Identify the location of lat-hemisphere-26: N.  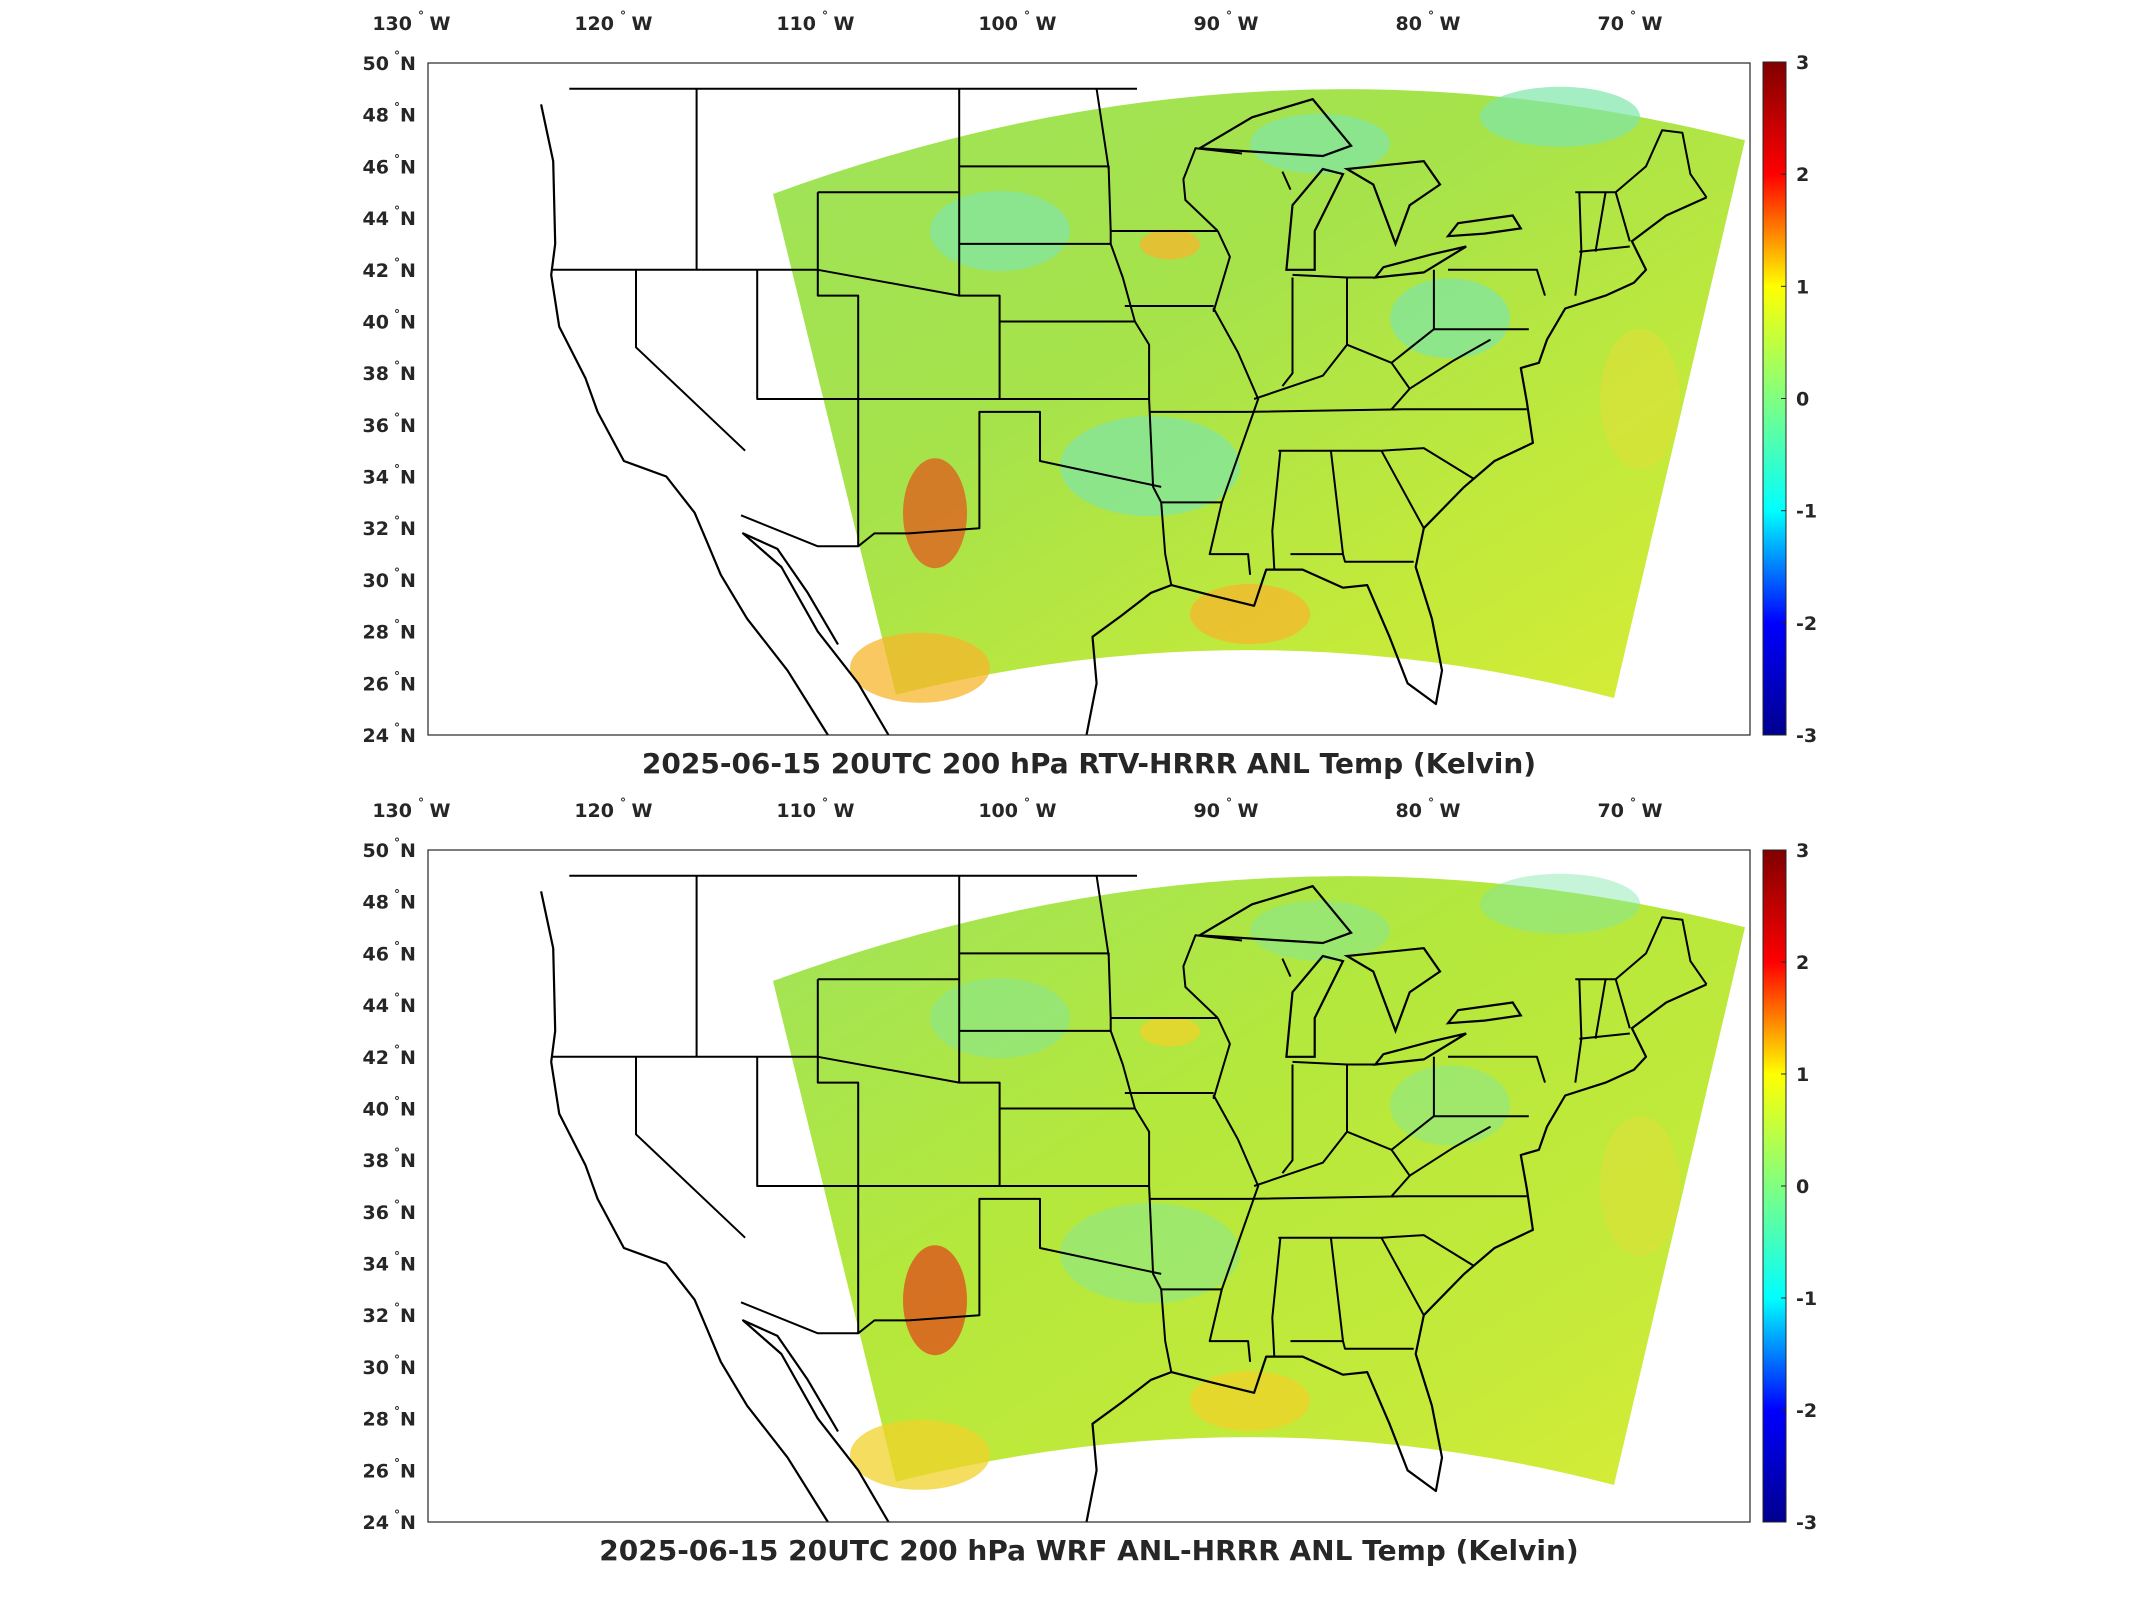
(408, 684).